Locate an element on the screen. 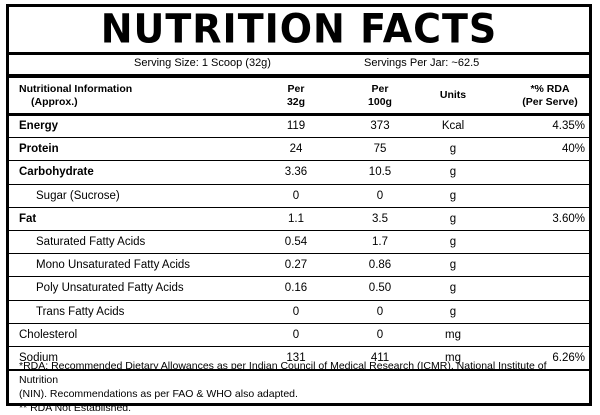 This screenshot has width=600, height=415. header-nutrient: Nutritional Information (Approx.) is located at coordinates (75, 96).